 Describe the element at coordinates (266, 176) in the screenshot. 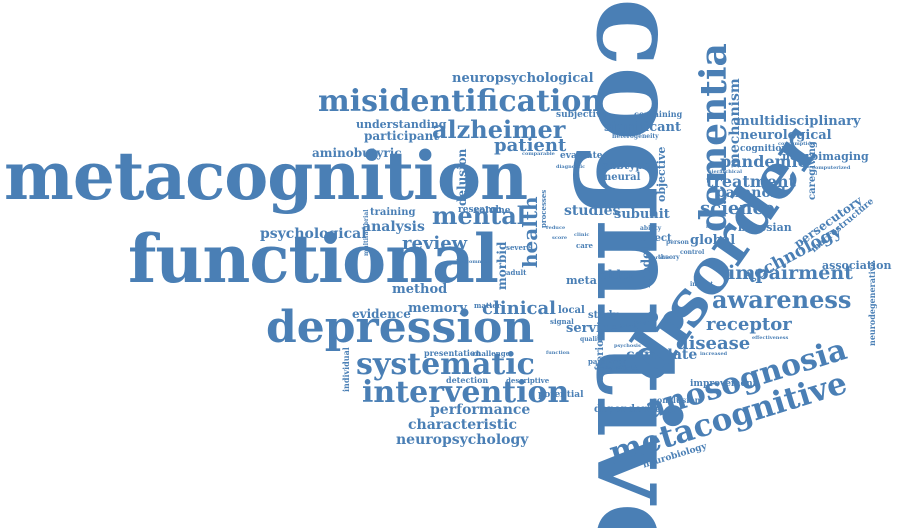

I see `word-metacognition: metacognition` at that location.